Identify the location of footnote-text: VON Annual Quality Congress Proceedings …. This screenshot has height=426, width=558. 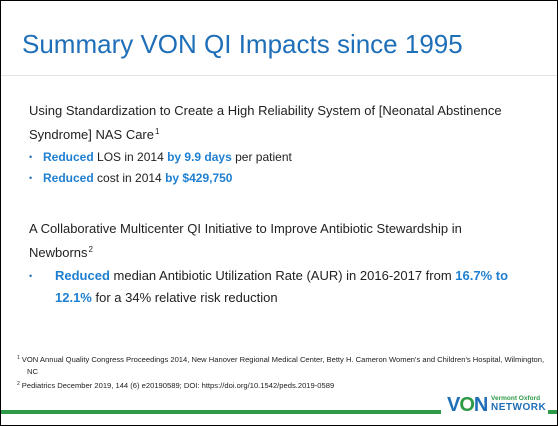
(283, 365).